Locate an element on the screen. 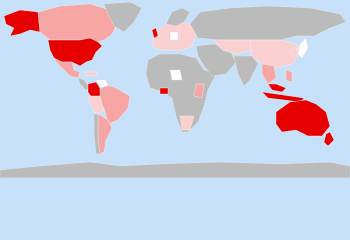 This screenshot has height=240, width=350. india is located at coordinates (246, 71).